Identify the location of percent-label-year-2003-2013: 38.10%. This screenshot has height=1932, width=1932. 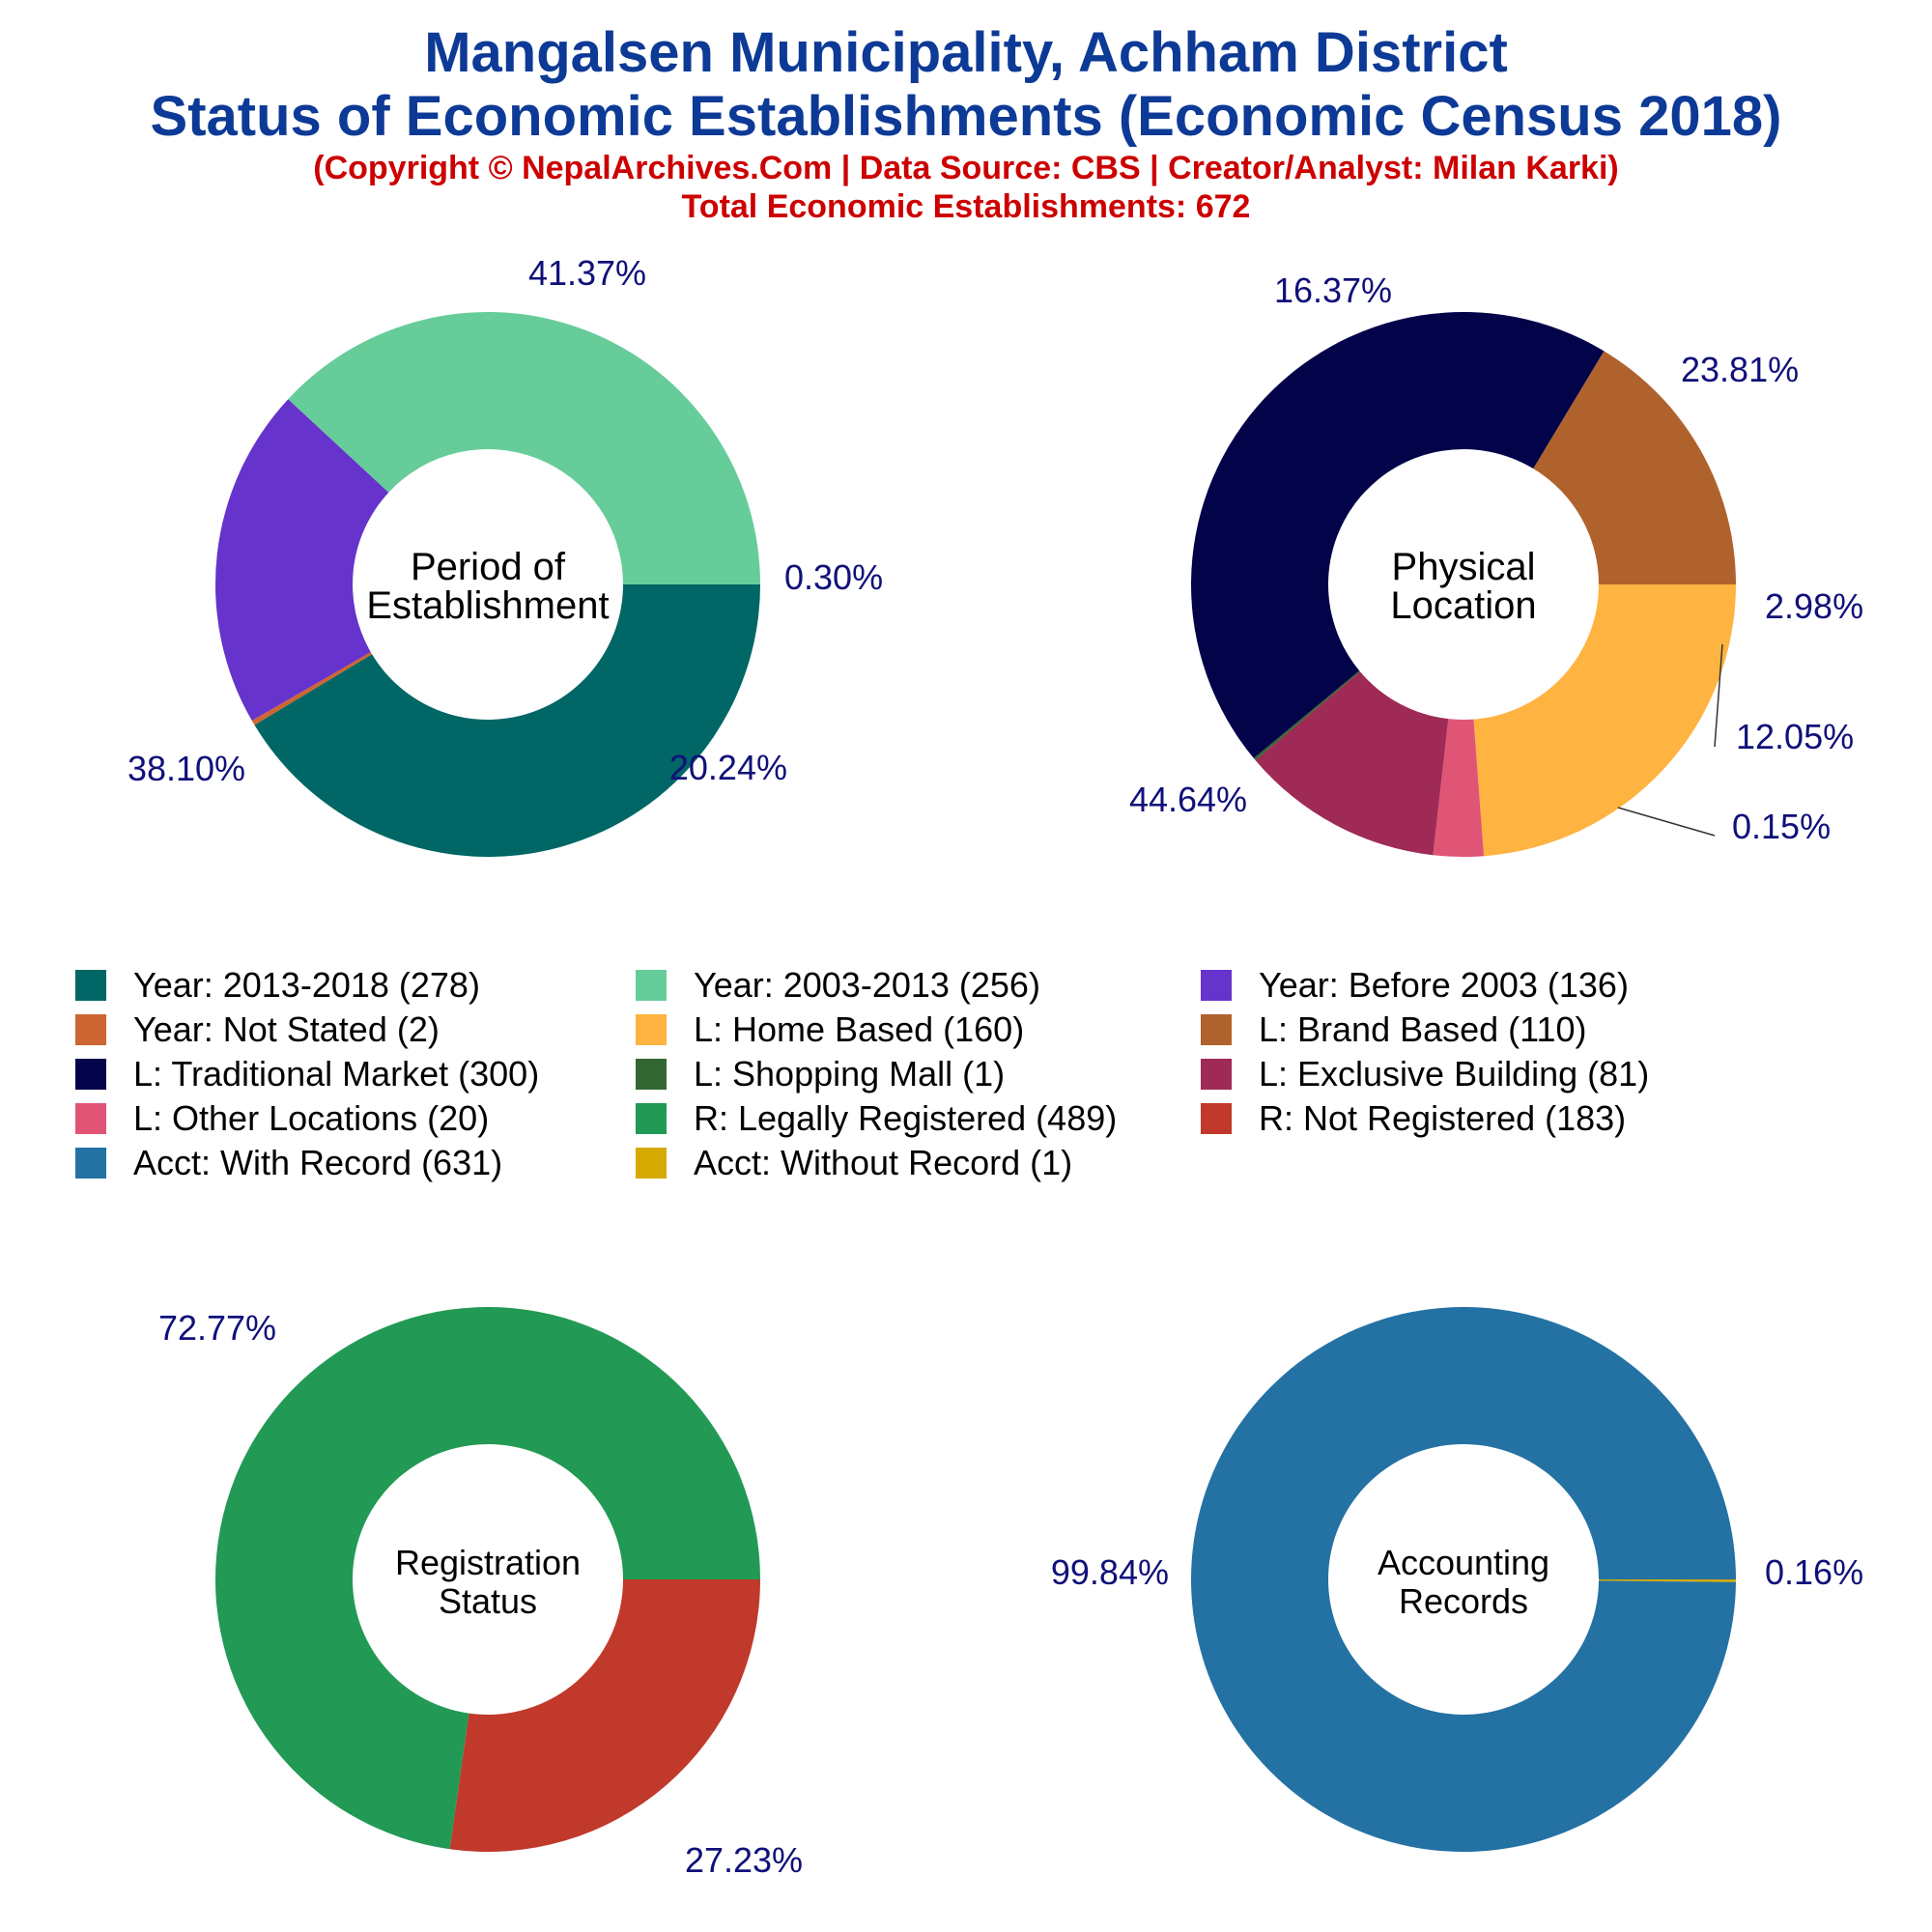
(186, 768).